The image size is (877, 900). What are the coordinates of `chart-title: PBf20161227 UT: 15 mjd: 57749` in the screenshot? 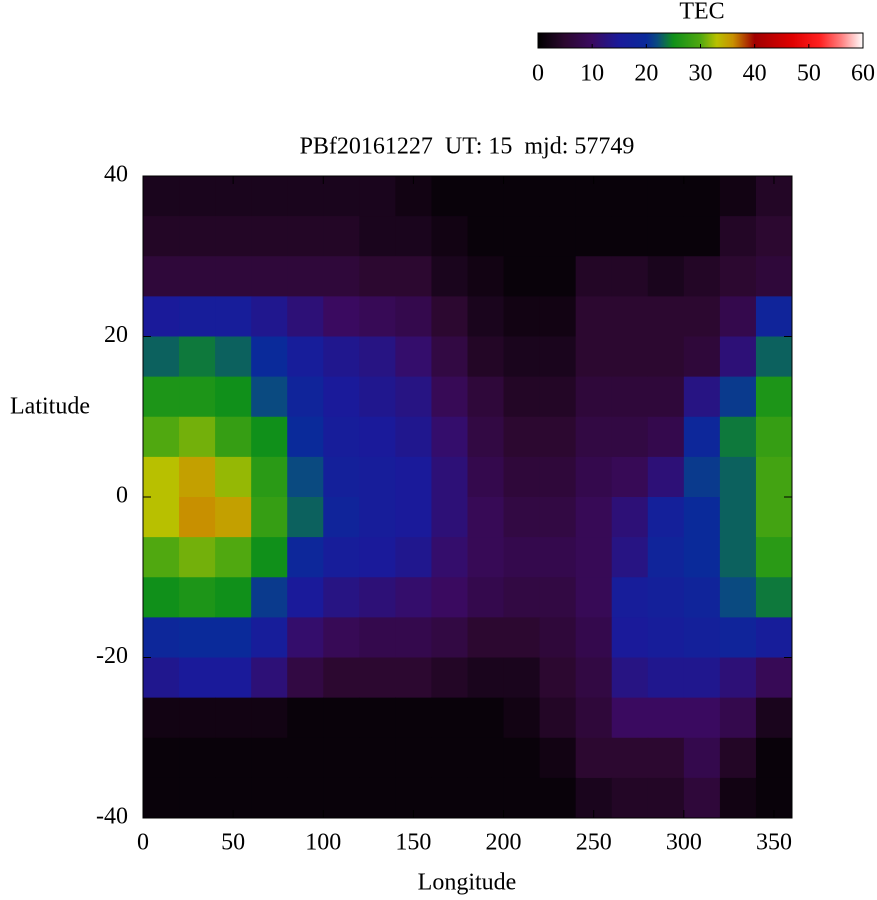 It's located at (467, 147).